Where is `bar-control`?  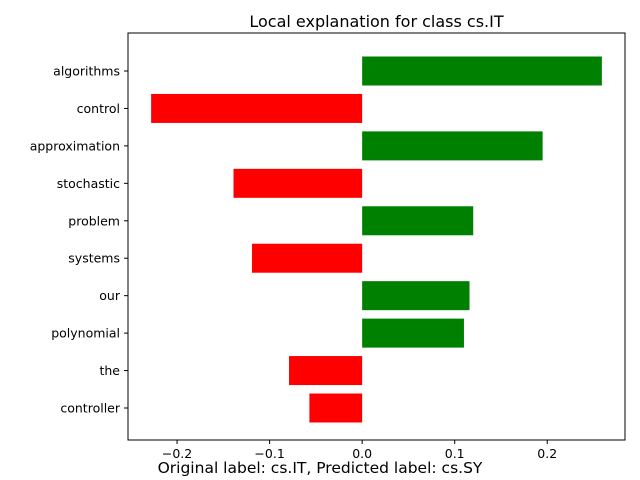
bar-control is located at coordinates (257, 108).